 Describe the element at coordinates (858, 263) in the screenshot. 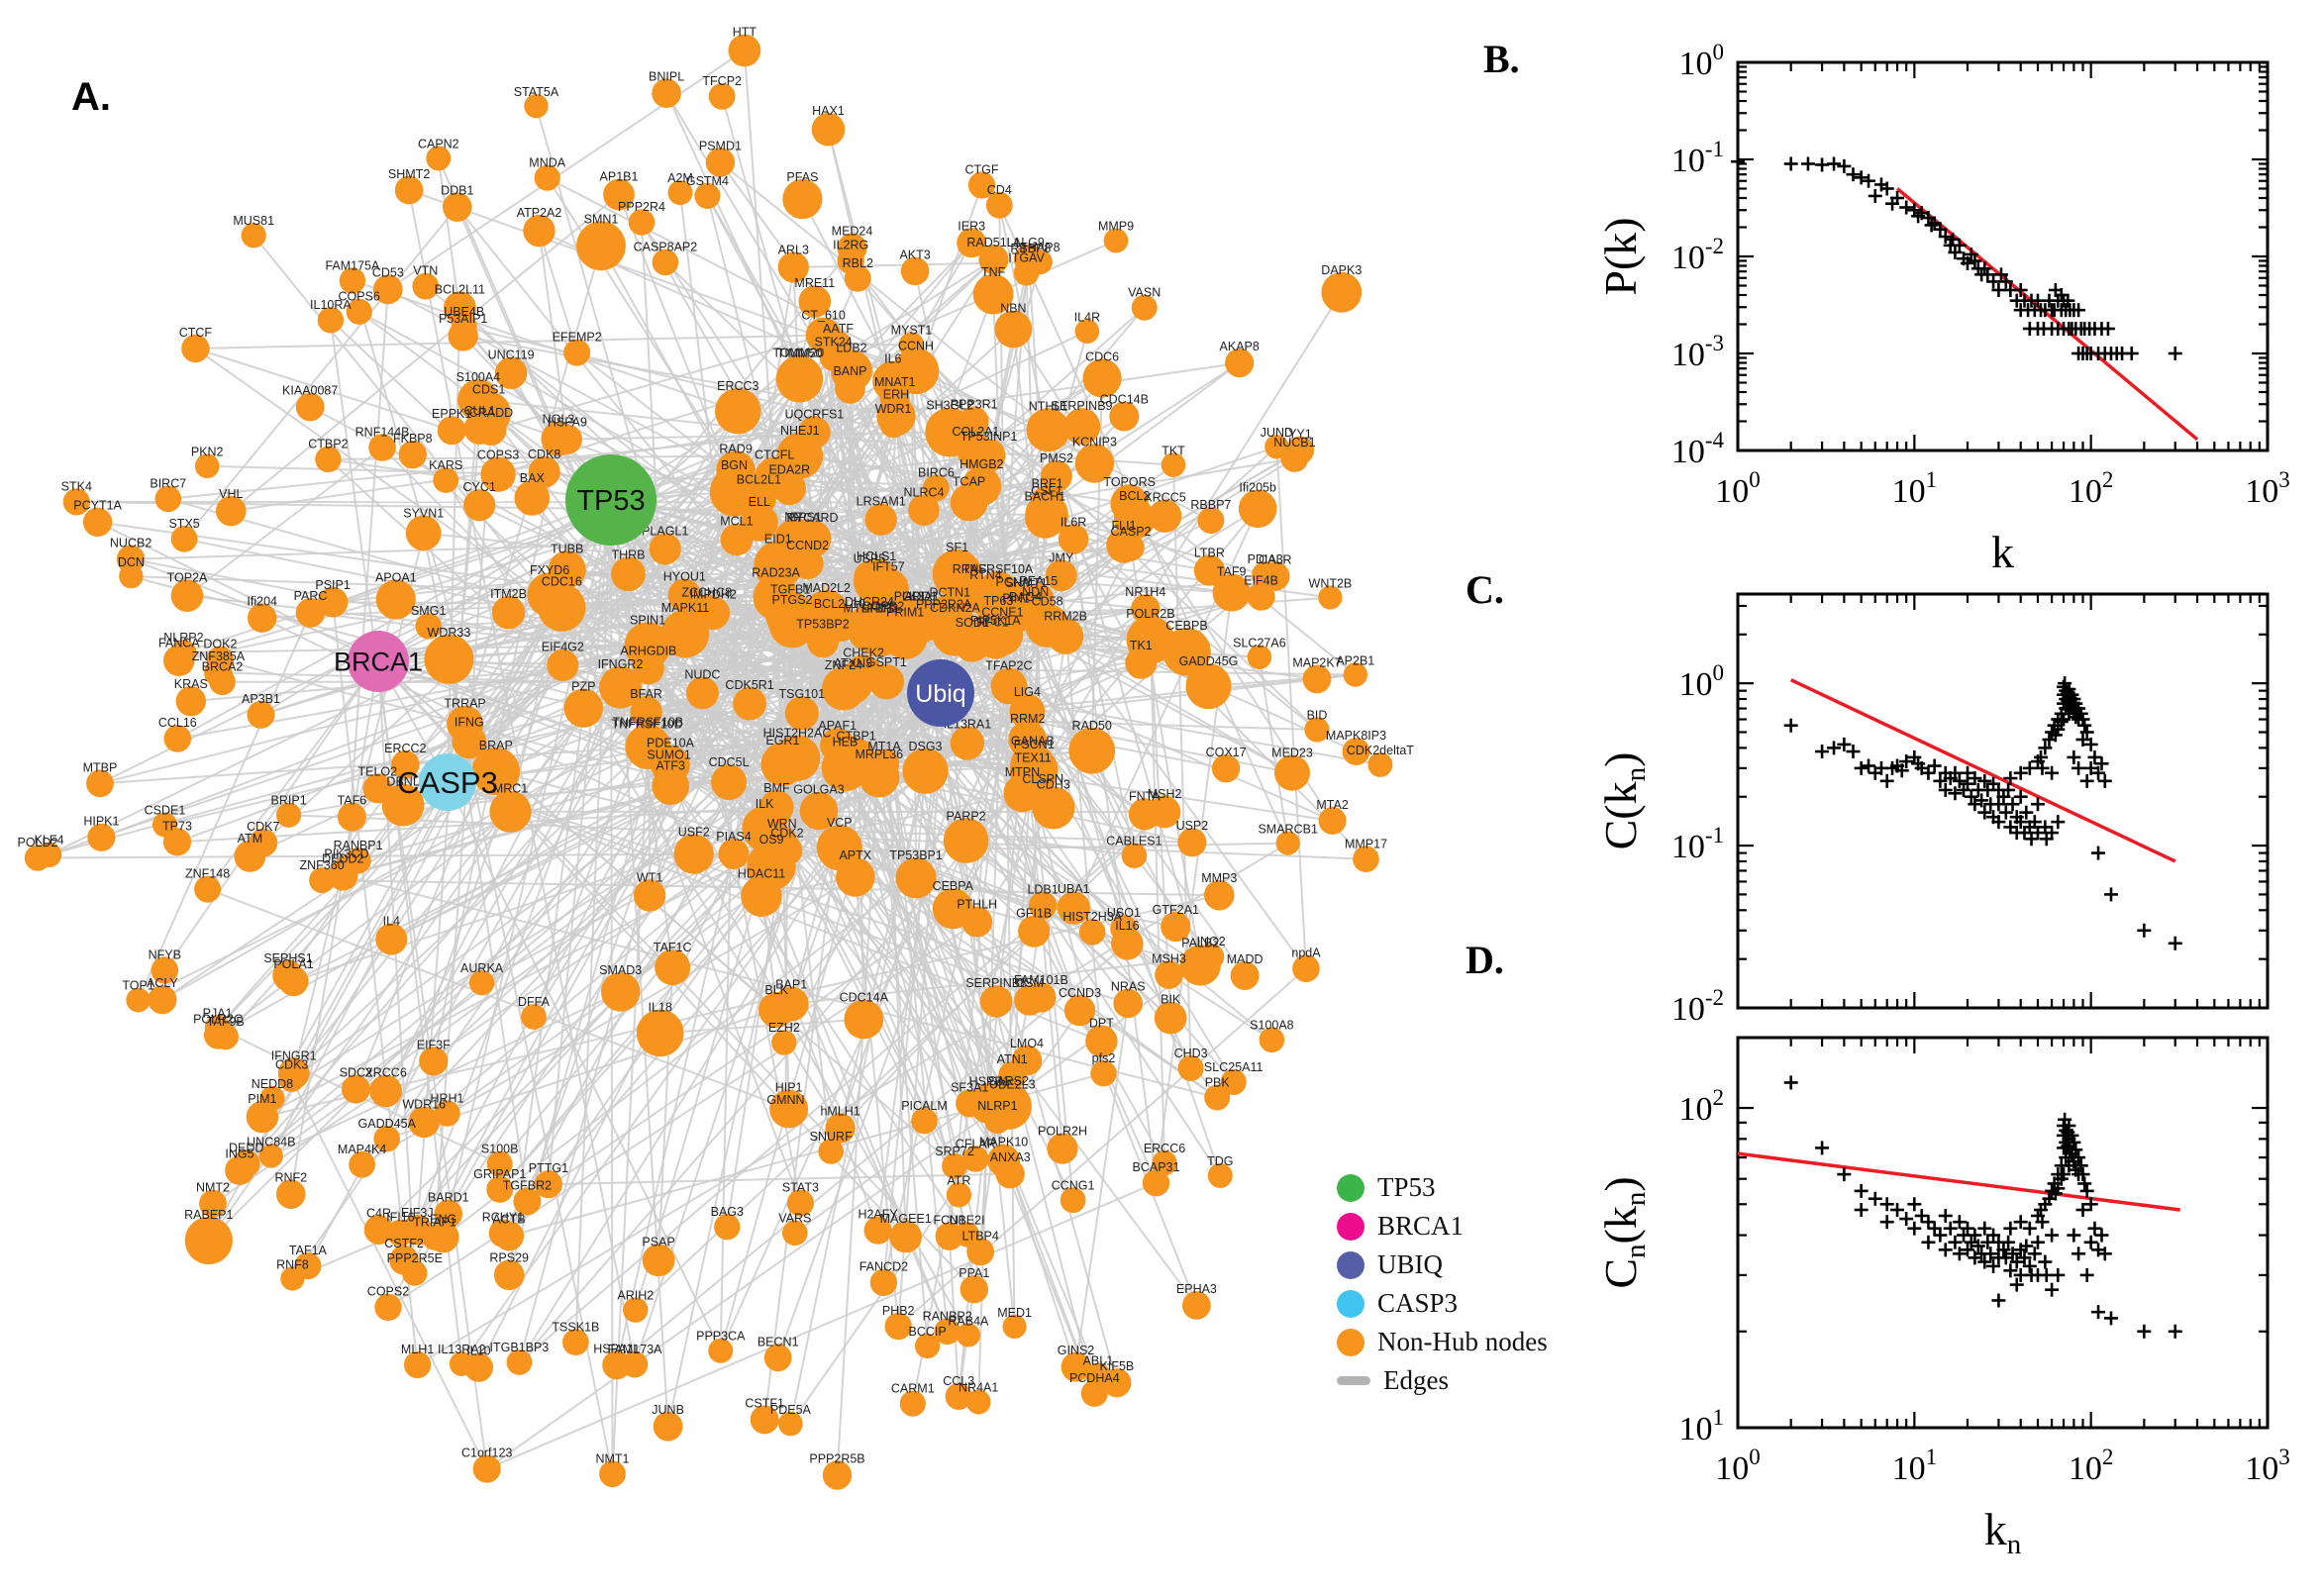

I see `node-label: RBL2` at that location.